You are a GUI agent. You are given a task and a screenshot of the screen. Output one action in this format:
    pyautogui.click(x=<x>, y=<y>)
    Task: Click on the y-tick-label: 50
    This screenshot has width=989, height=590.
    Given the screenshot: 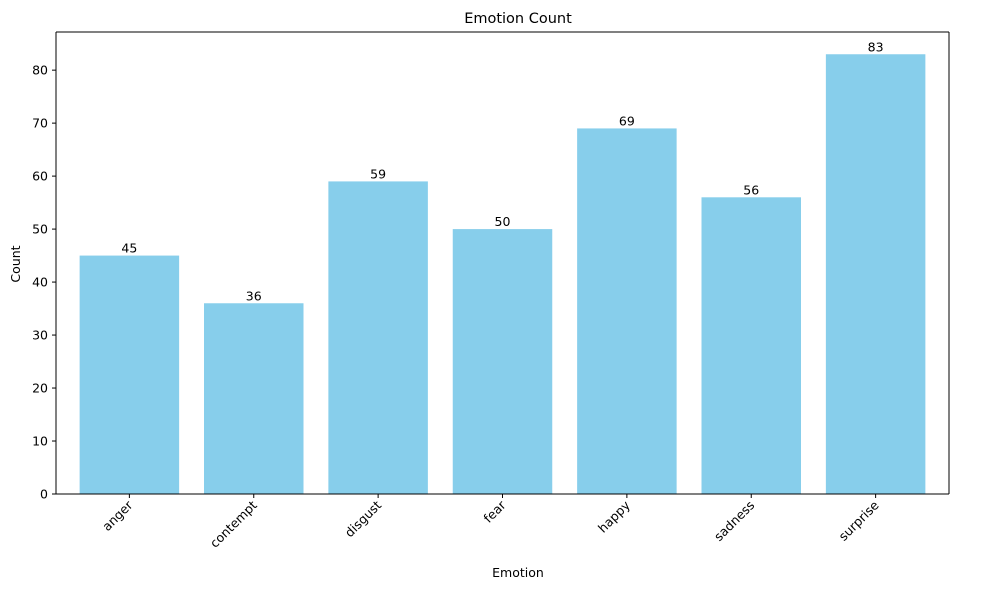 What is the action you would take?
    pyautogui.click(x=40, y=229)
    